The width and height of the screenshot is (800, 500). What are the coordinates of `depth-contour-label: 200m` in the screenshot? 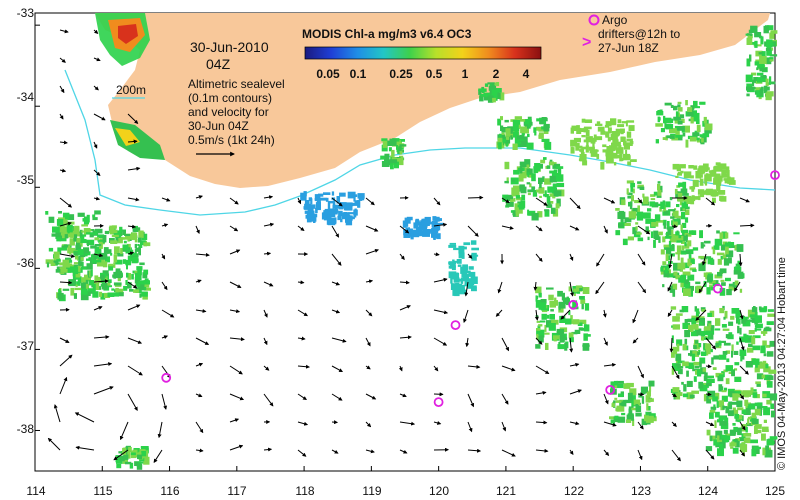 It's located at (131, 90).